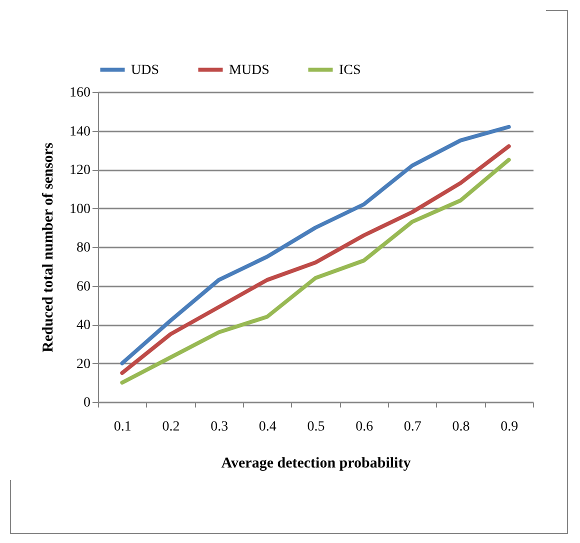 The height and width of the screenshot is (543, 580). I want to click on legend-label: ICS, so click(350, 70).